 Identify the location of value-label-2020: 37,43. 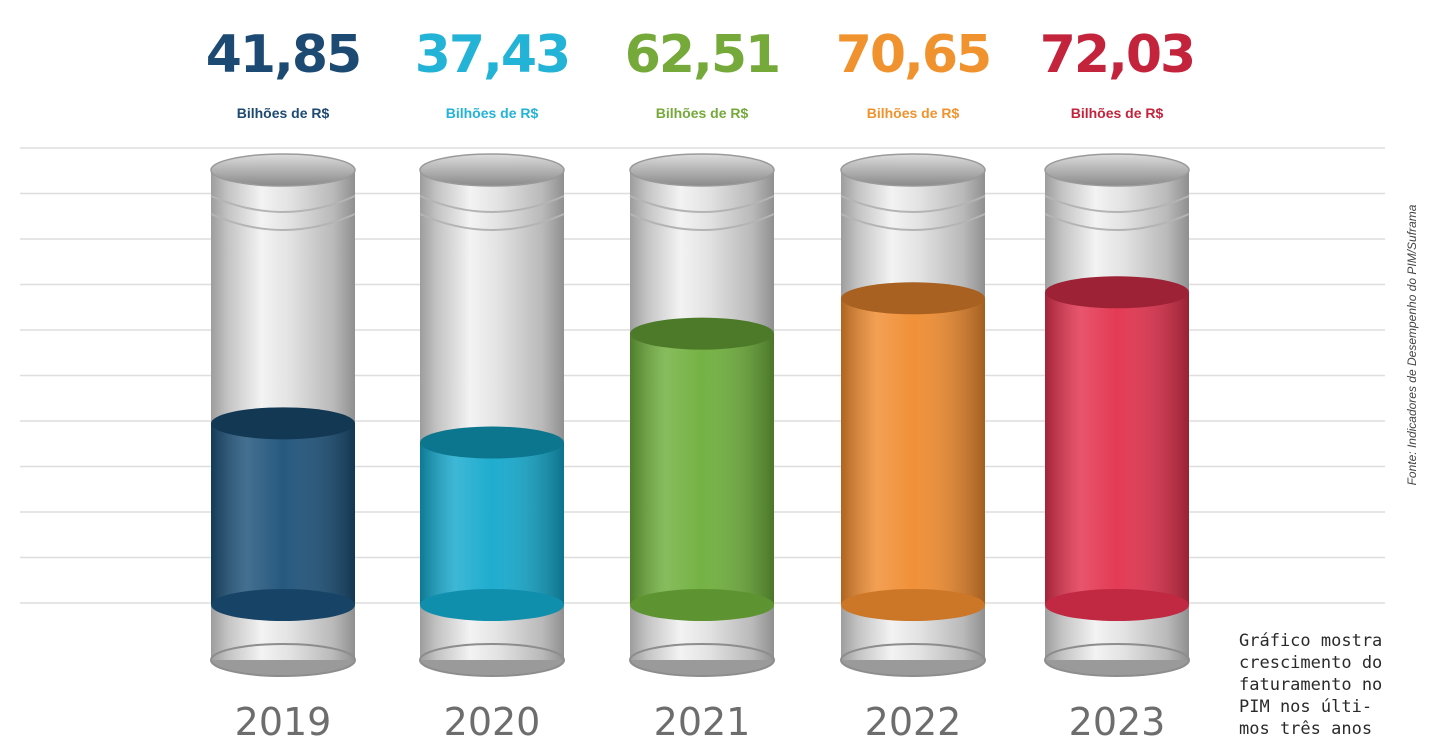
(492, 55).